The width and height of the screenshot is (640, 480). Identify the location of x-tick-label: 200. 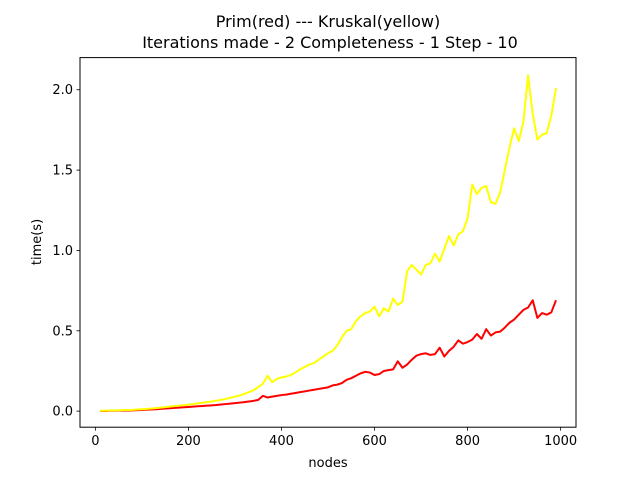
(188, 441).